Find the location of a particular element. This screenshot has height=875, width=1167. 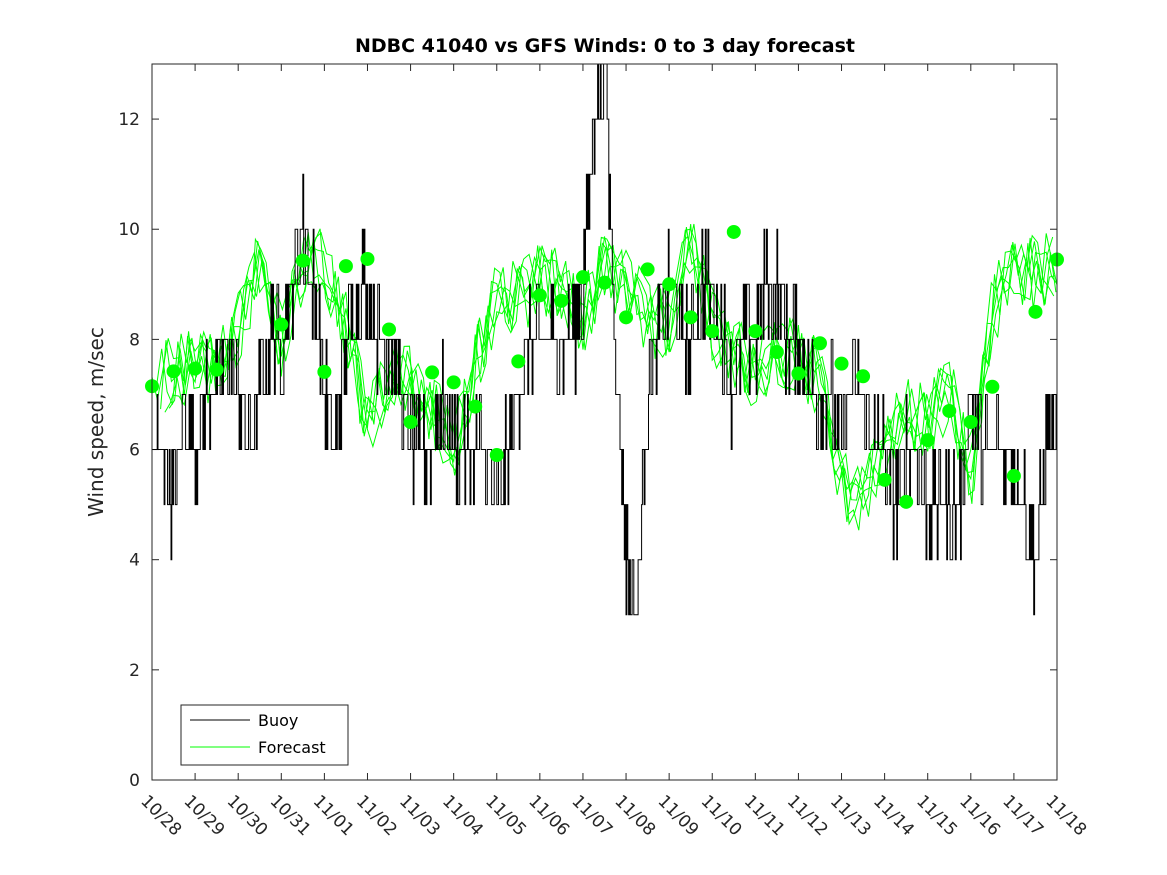

x-tick-label: 11/03 is located at coordinates (419, 815).